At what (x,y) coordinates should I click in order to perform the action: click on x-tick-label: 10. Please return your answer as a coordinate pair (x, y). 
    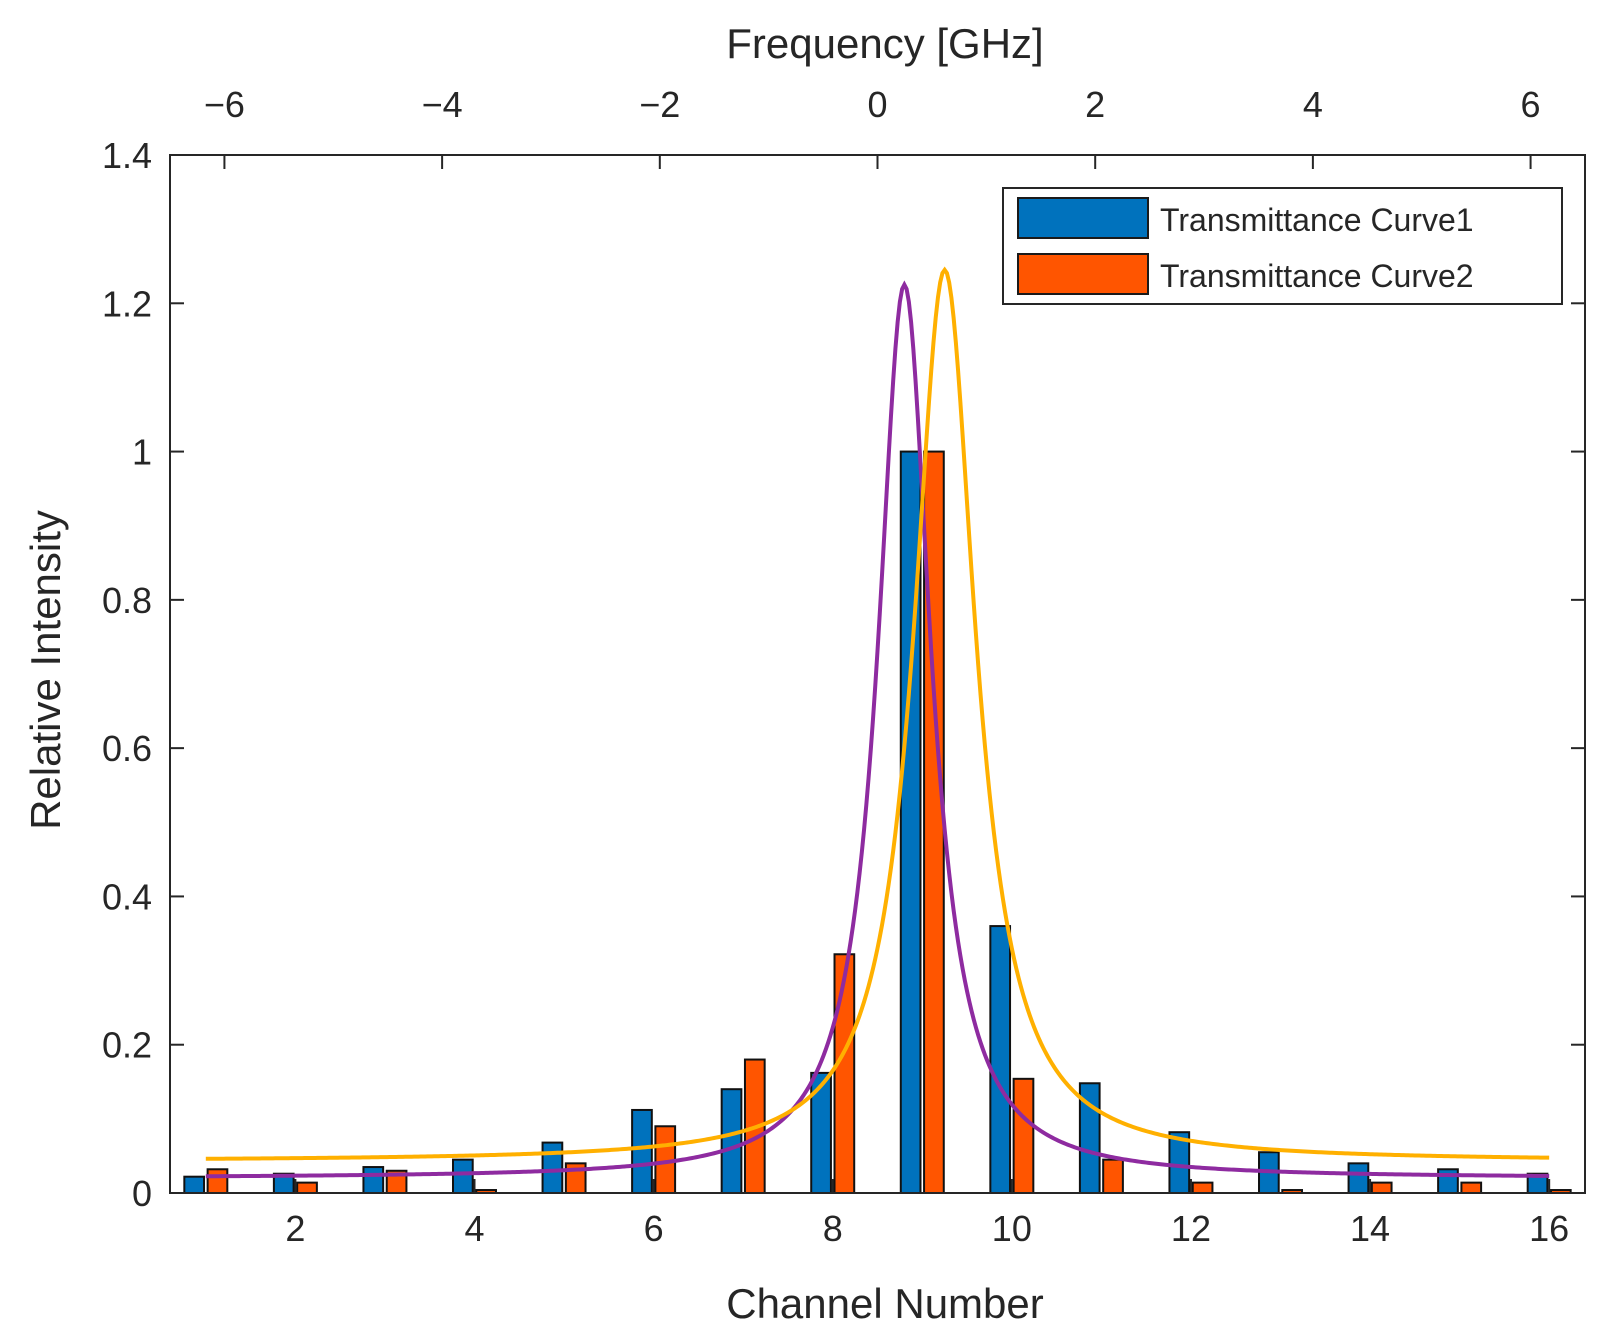
    Looking at the image, I should click on (1012, 1228).